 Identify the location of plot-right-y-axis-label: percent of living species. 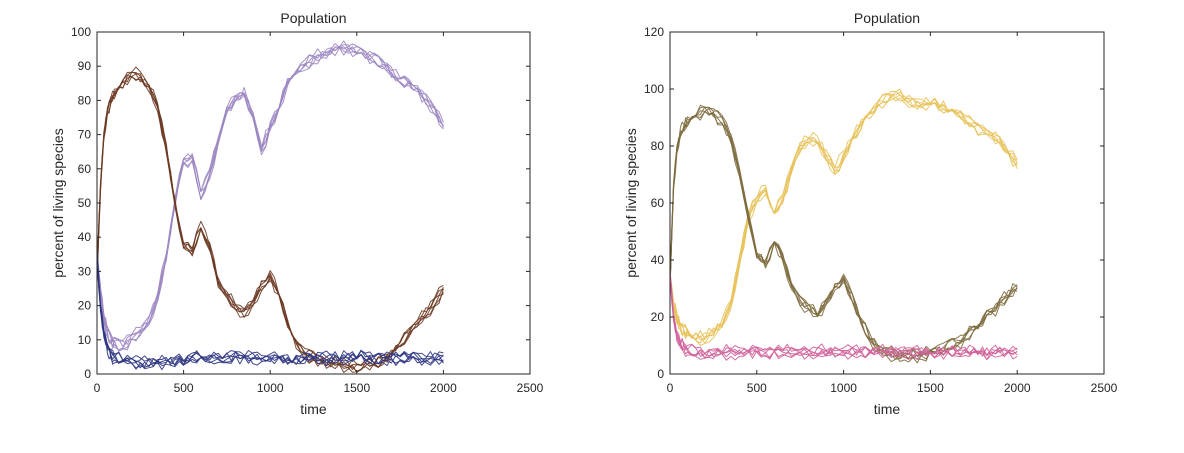
(631, 202).